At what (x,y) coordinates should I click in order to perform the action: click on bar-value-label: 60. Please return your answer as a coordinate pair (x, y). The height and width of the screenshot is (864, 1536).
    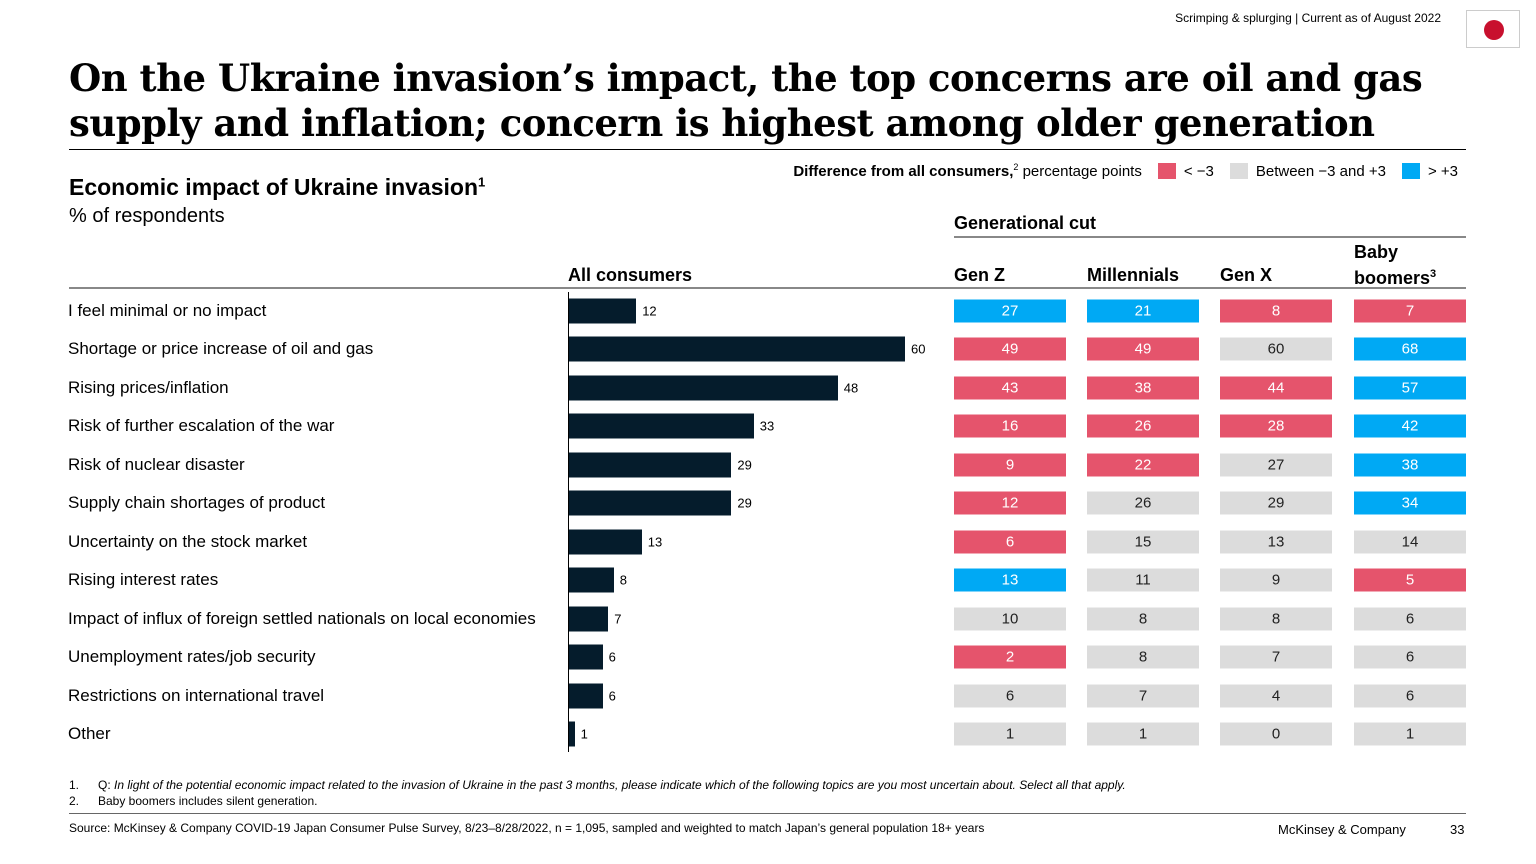
    Looking at the image, I should click on (918, 349).